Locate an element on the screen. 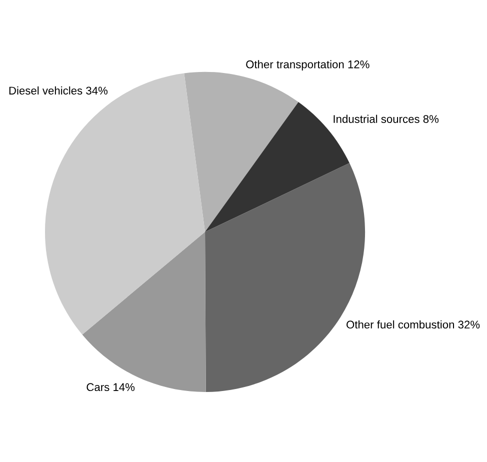 The image size is (487, 462). slice-label: Other fuel combustion 32% is located at coordinates (413, 324).